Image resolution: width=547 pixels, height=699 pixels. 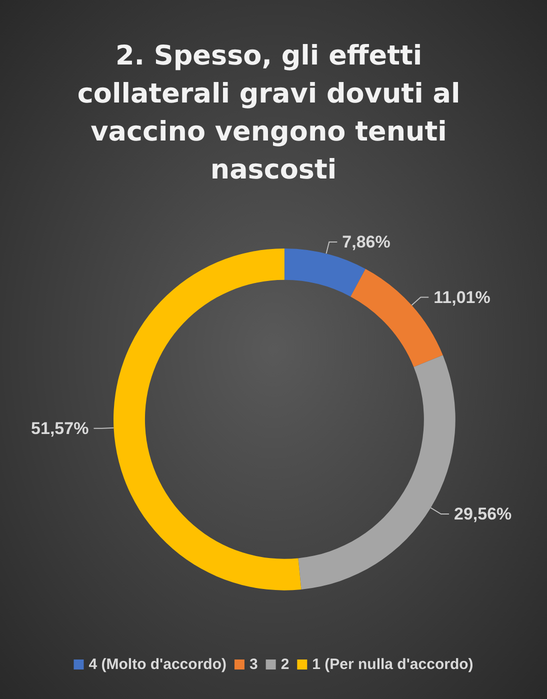 I want to click on legend-label: 3, so click(x=253, y=664).